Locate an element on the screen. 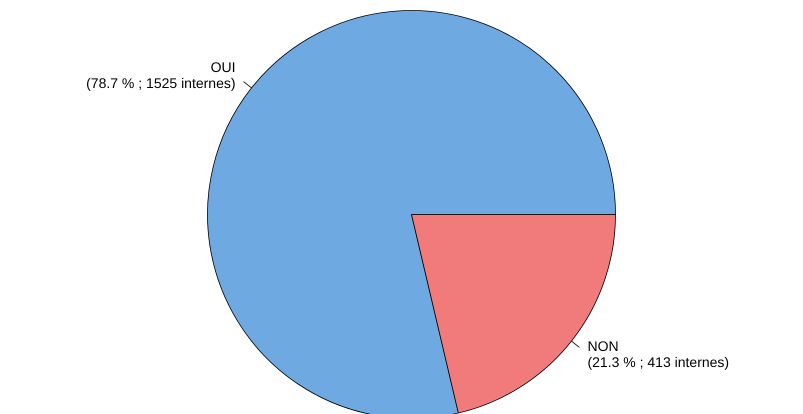 The height and width of the screenshot is (414, 803). data-label: (21.3 % ; 413 internes) is located at coordinates (658, 362).